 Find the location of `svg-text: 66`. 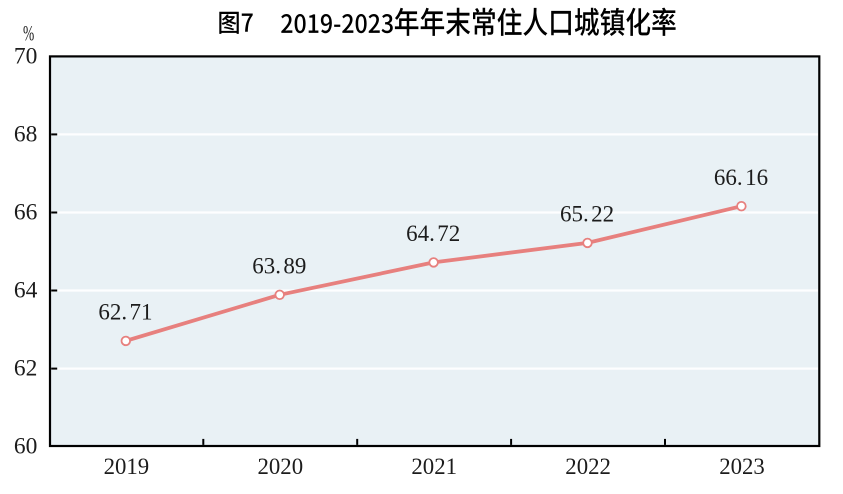

svg-text: 66 is located at coordinates (26, 213).